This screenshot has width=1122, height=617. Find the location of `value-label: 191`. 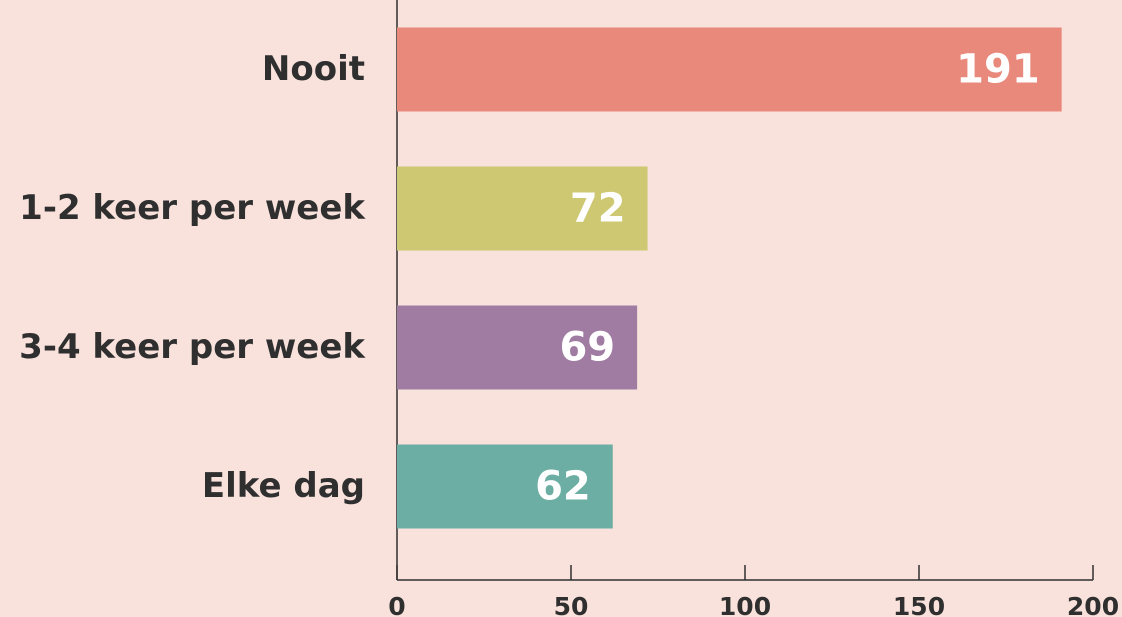

value-label: 191 is located at coordinates (998, 70).